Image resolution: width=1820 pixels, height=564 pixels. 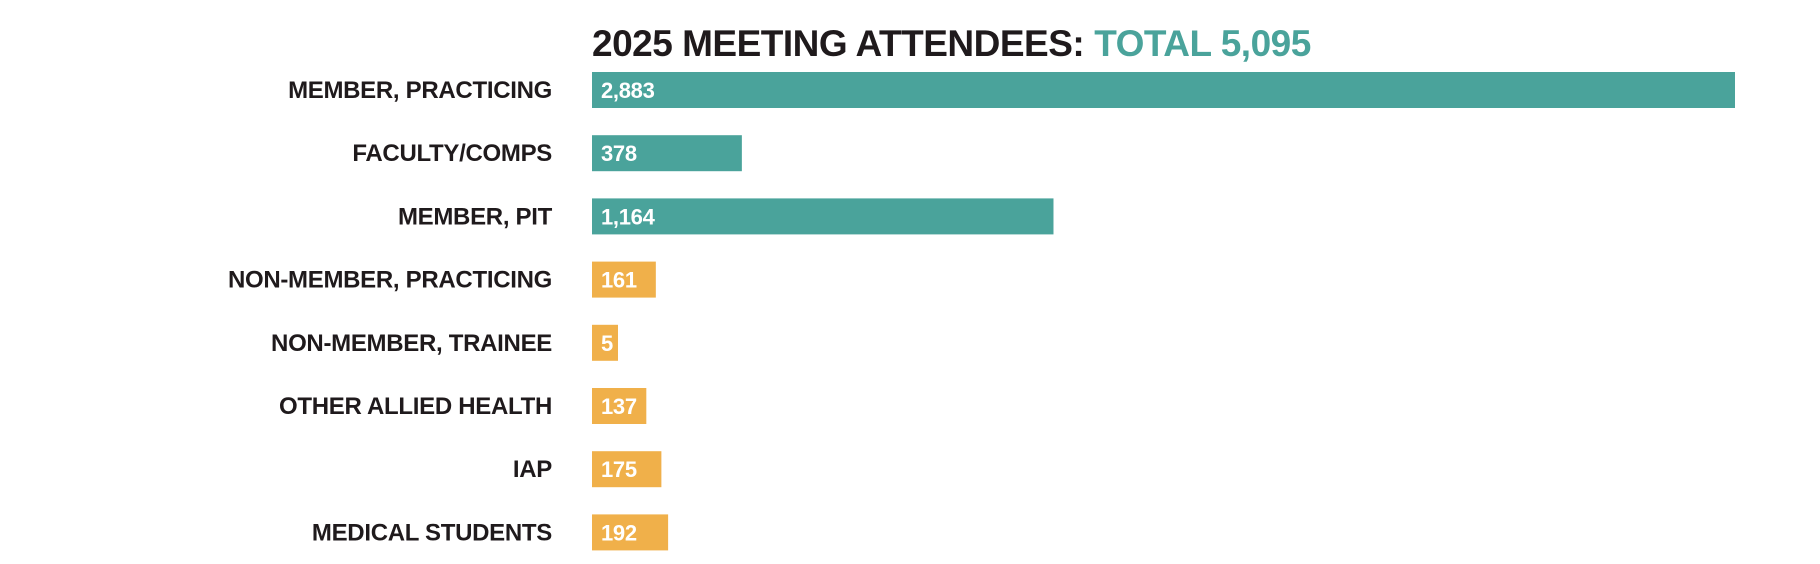 What do you see at coordinates (420, 90) in the screenshot?
I see `category-label: MEMBER, PRACTICING` at bounding box center [420, 90].